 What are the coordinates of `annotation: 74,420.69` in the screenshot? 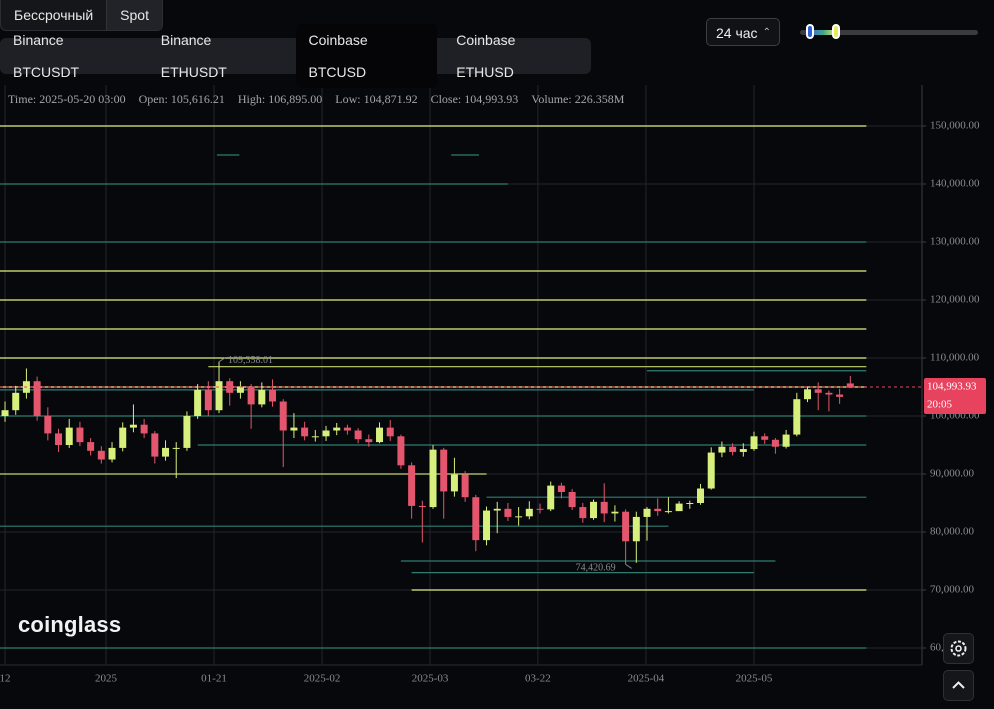 It's located at (596, 568).